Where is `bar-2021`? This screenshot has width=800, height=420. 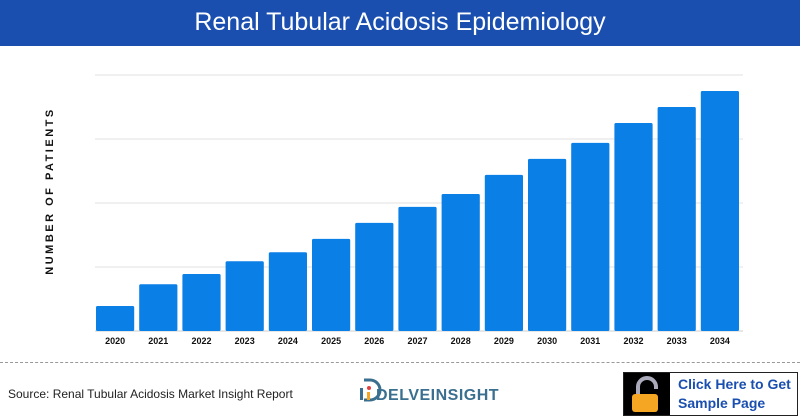
bar-2021 is located at coordinates (158, 307).